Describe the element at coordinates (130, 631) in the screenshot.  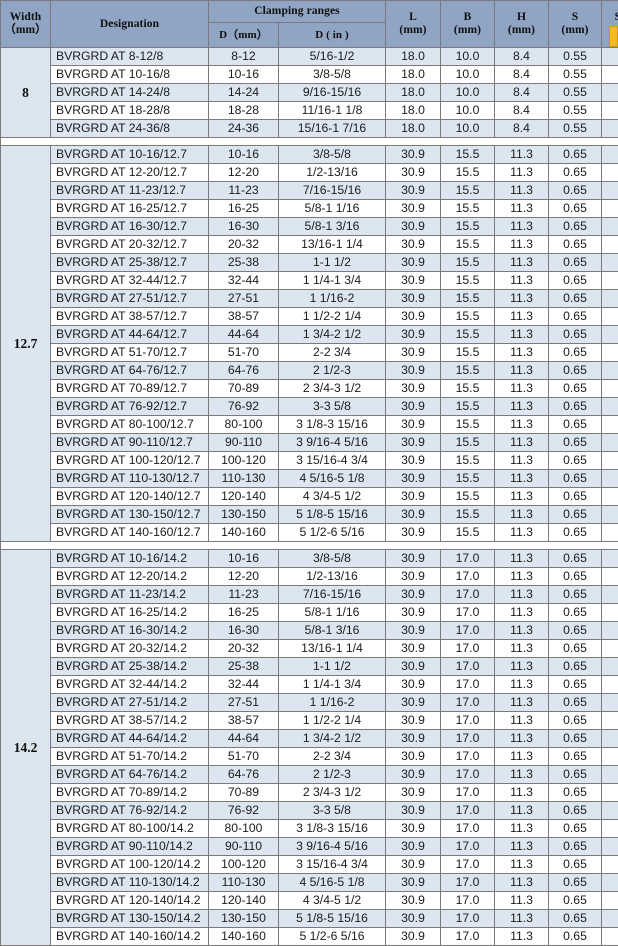
I see `cell-designation: BVRGRD AT 16-30/14.2` at that location.